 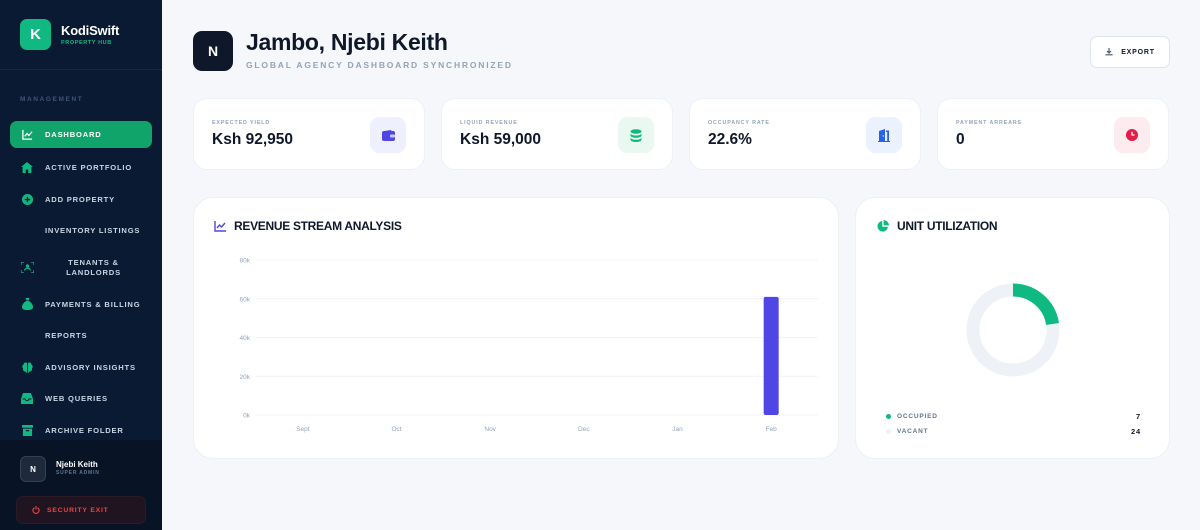 I want to click on archive-icon, so click(x=27, y=430).